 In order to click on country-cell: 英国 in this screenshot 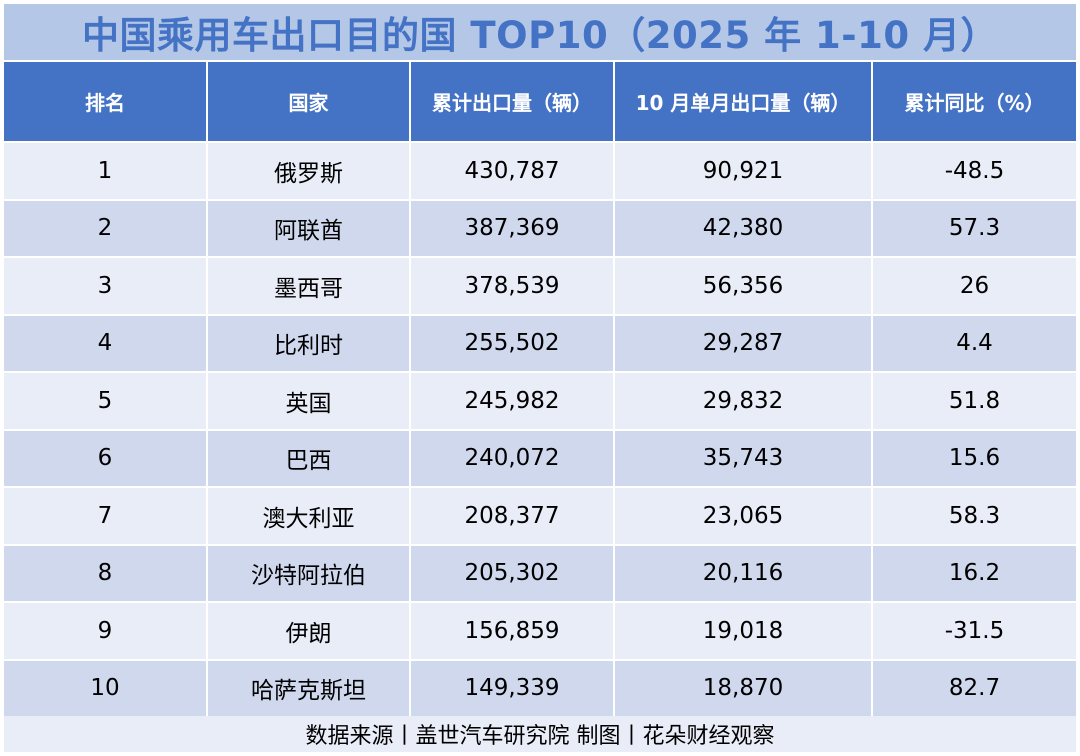, I will do `click(309, 401)`.